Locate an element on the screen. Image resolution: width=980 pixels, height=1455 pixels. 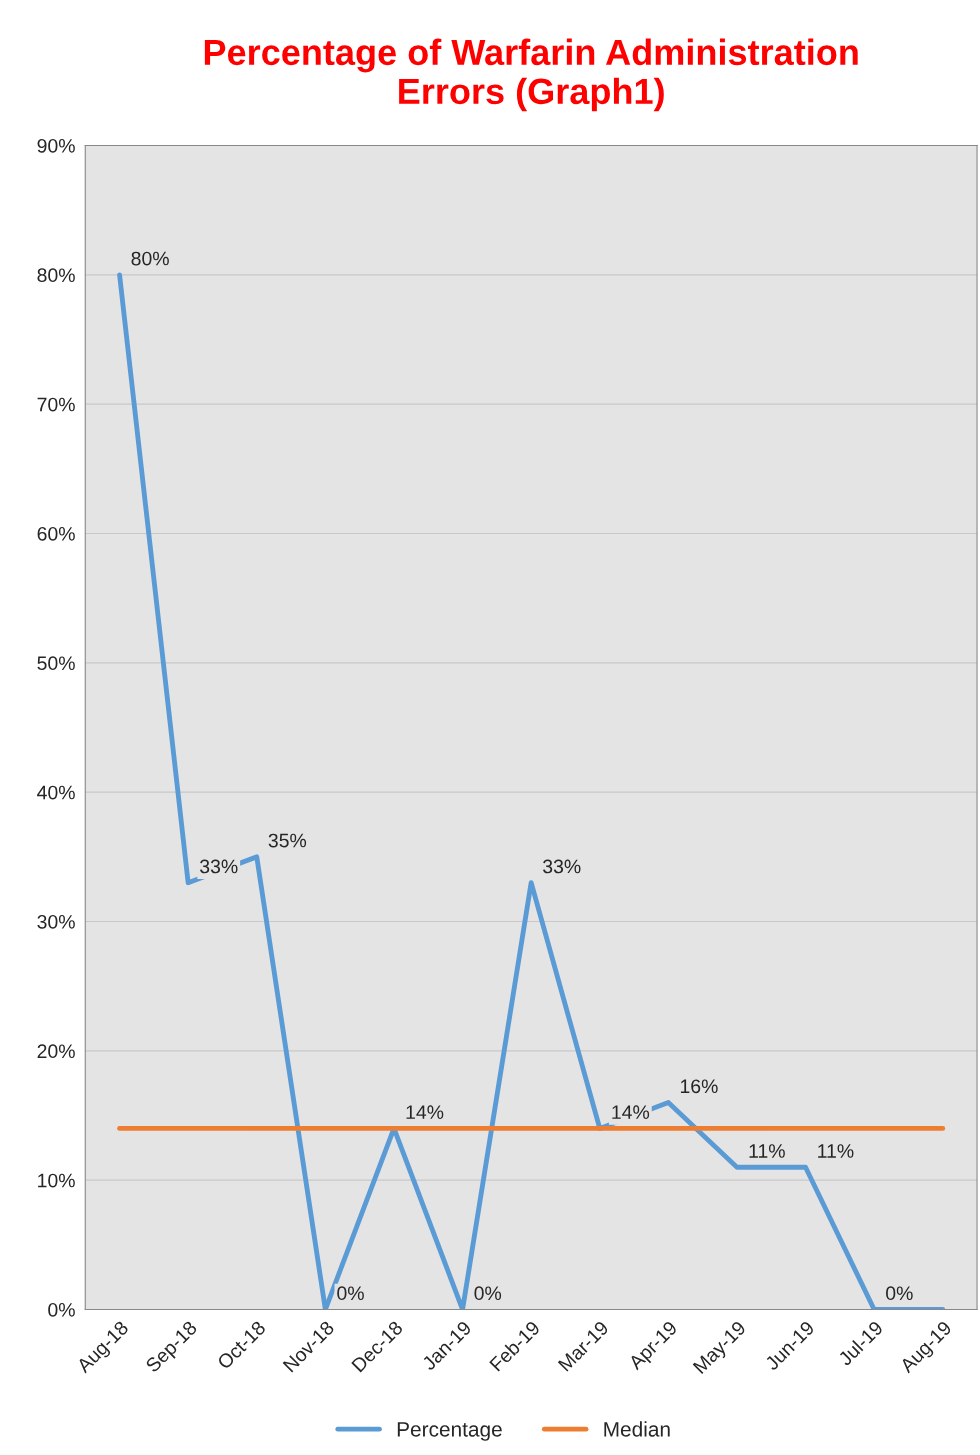
y-tick-label: 80% is located at coordinates (56, 275).